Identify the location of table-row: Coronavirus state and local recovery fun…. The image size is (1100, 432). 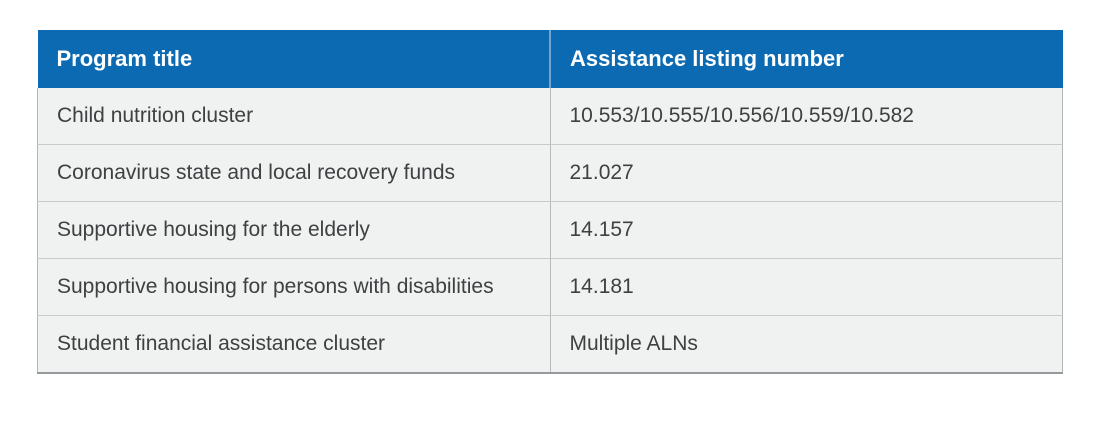
(550, 173).